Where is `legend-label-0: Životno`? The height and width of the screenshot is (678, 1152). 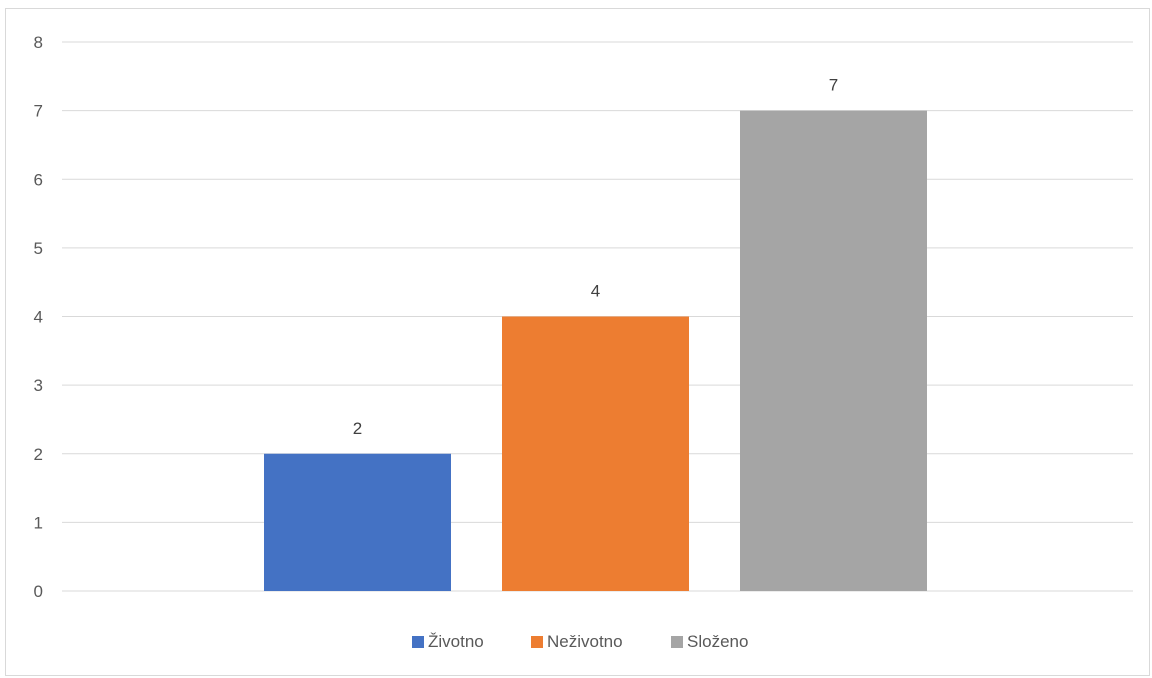
legend-label-0: Životno is located at coordinates (456, 641).